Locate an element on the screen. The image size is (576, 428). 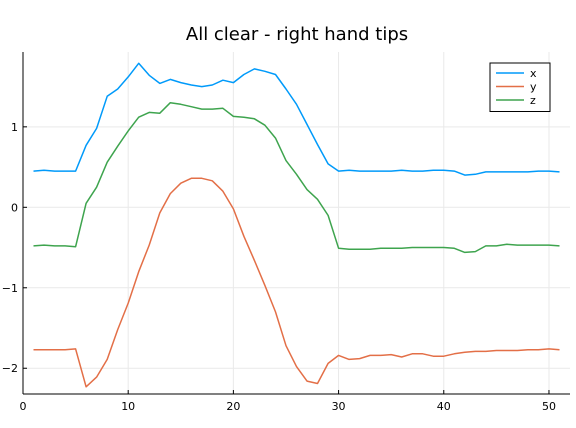
x-tick-label: 10 is located at coordinates (128, 406).